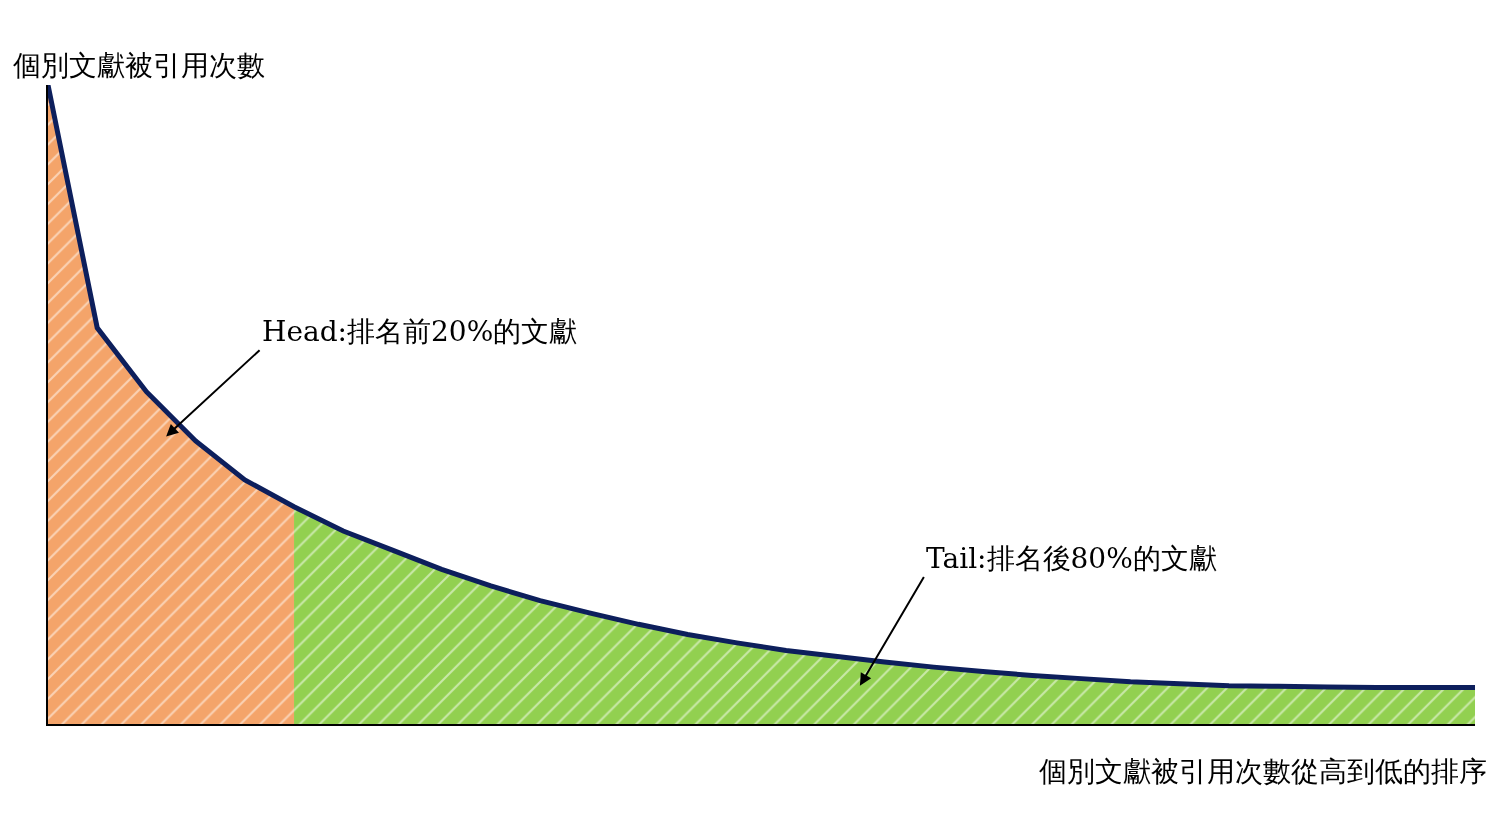 This screenshot has height=824, width=1499. Describe the element at coordinates (420, 331) in the screenshot. I see `annotation: Head:排名前20%的文獻` at that location.